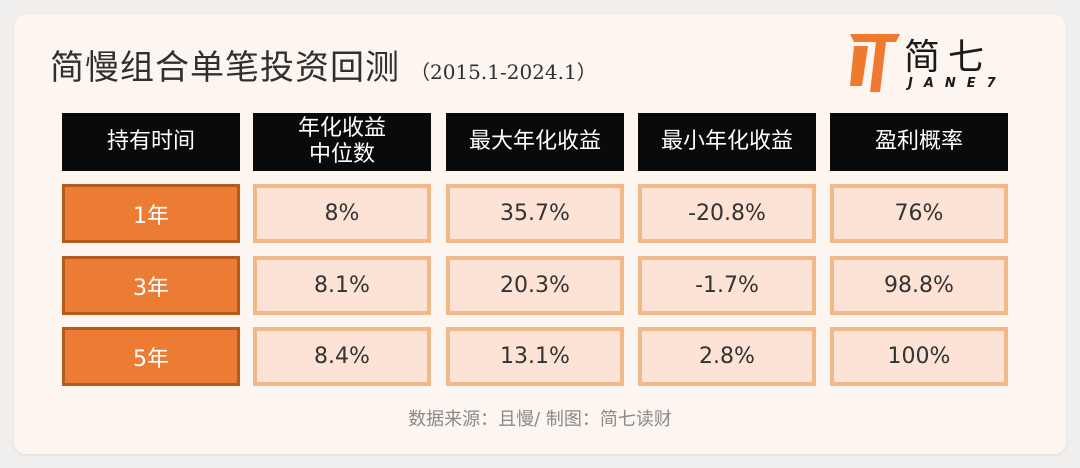 Image resolution: width=1080 pixels, height=468 pixels. I want to click on title-date-range: （2015.1-2024.1）, so click(503, 72).